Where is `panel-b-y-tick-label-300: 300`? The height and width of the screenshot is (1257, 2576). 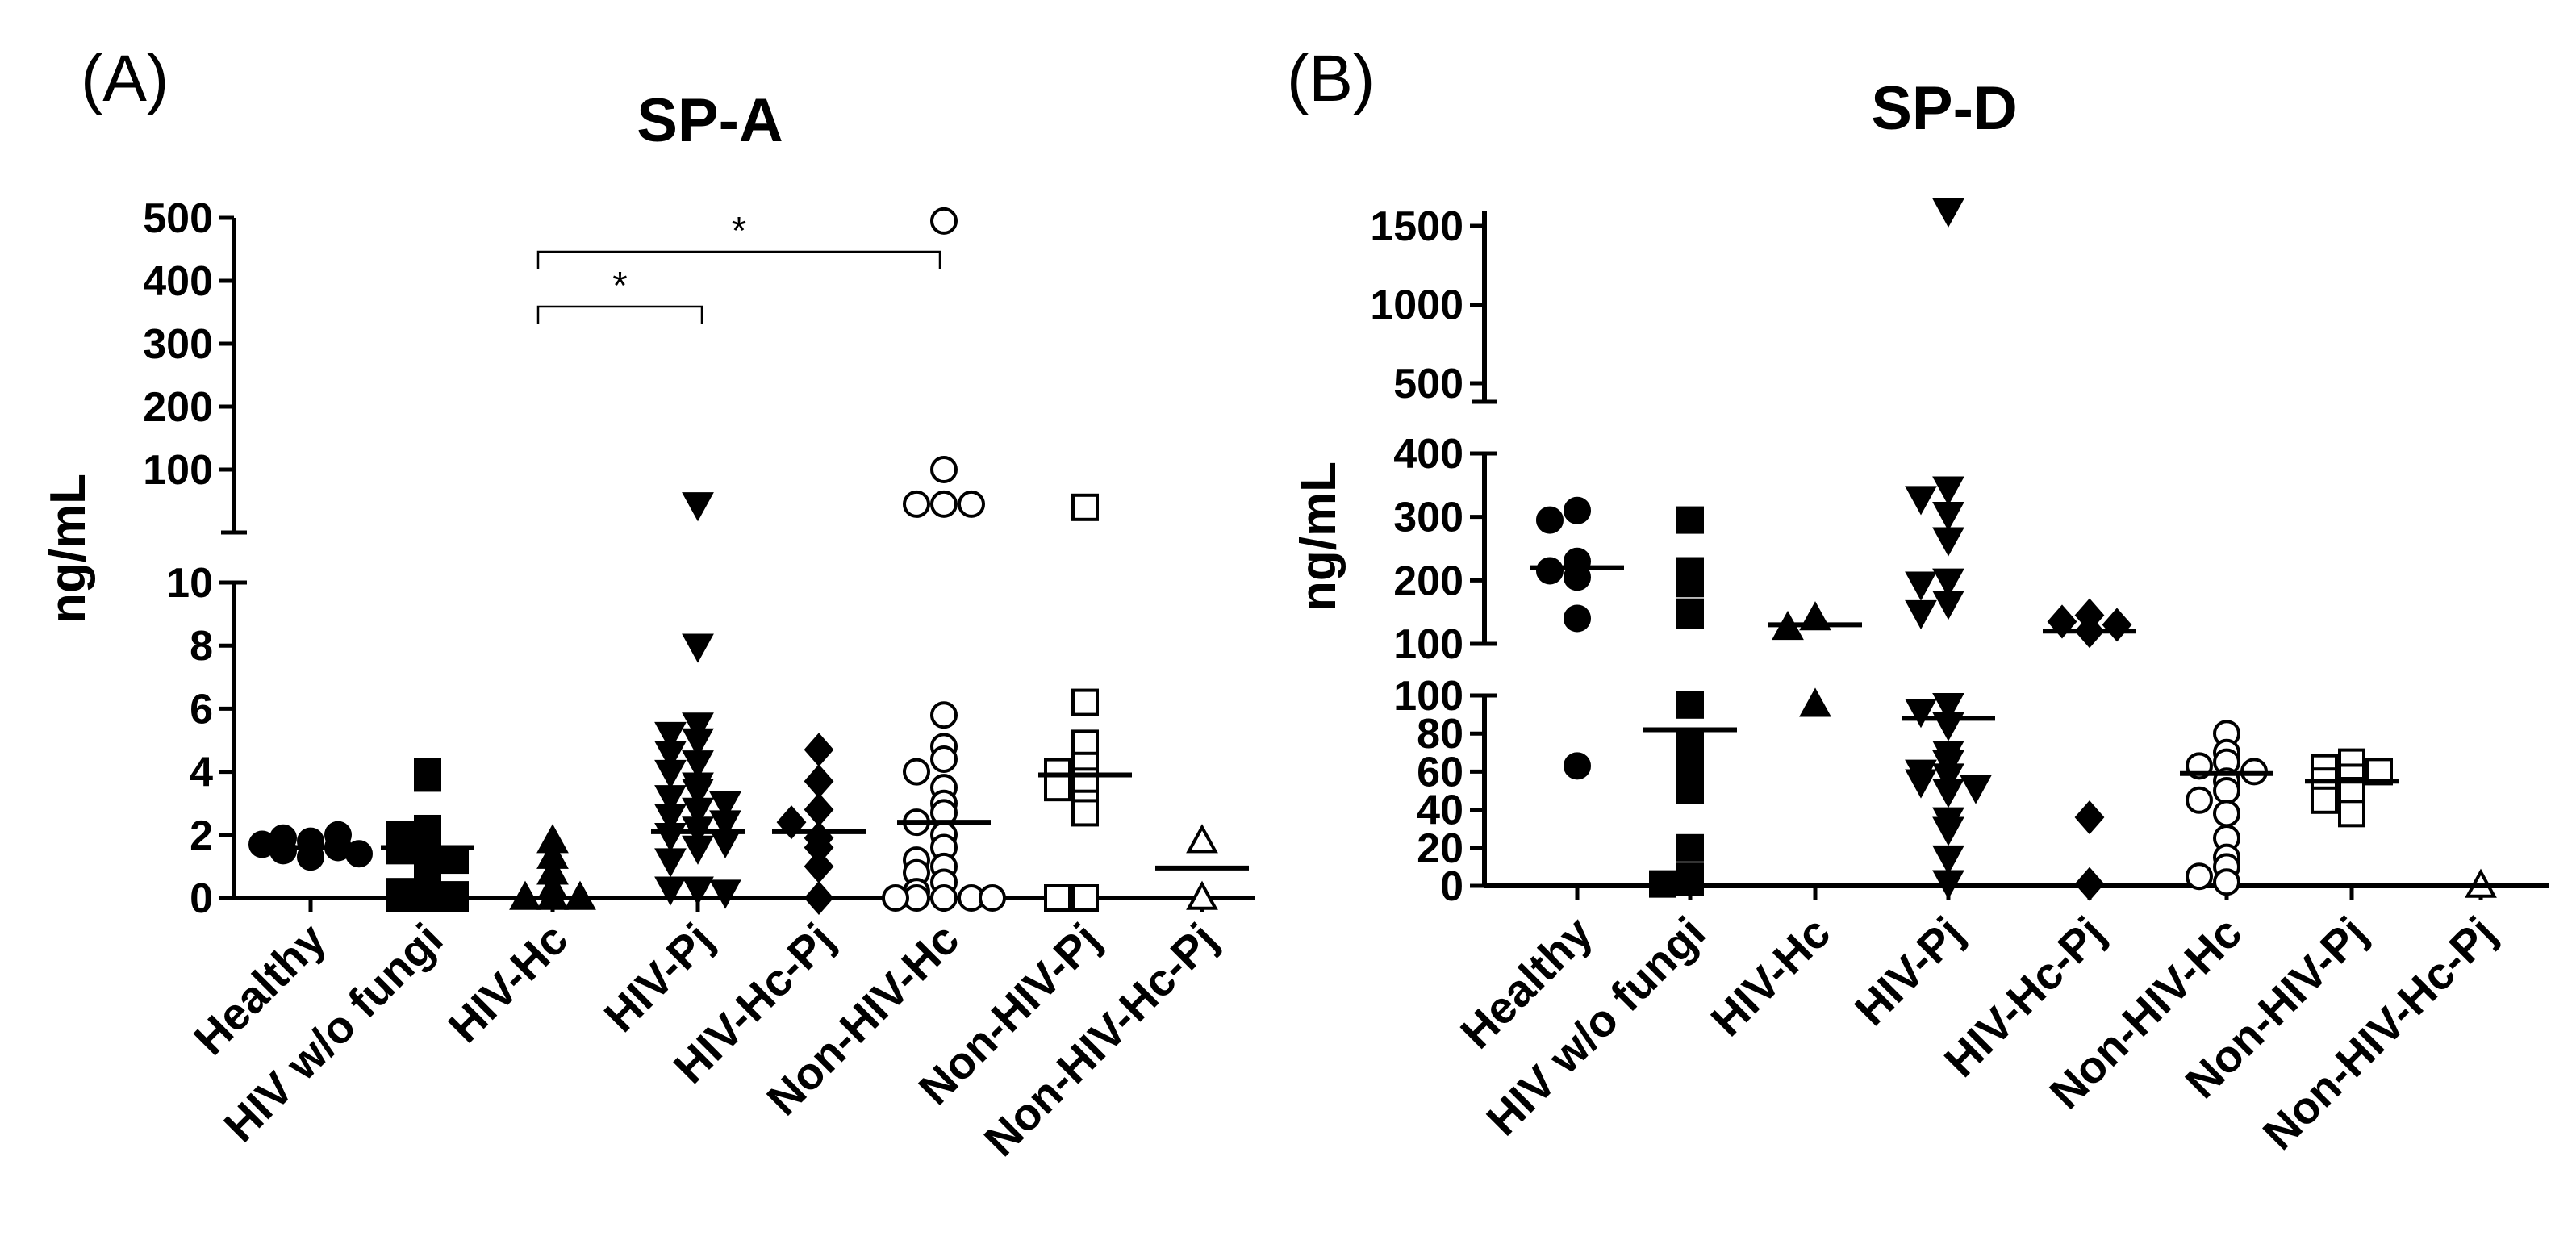 panel-b-y-tick-label-300: 300 is located at coordinates (1428, 518).